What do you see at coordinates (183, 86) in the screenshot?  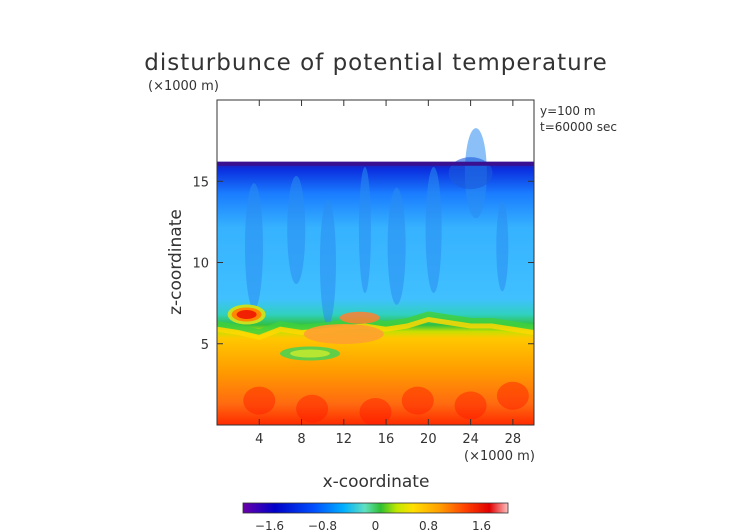 I see `z-unit-label: (×1000 m)` at bounding box center [183, 86].